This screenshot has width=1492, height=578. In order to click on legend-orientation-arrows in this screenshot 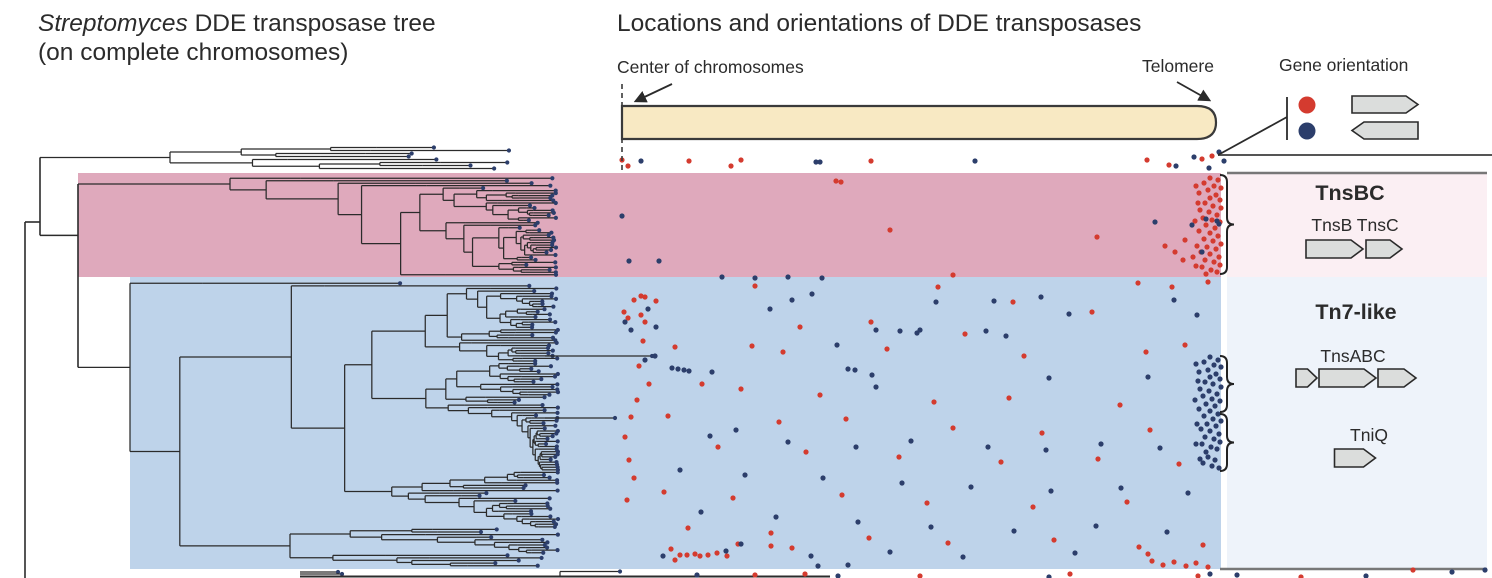, I will do `click(1385, 117)`.